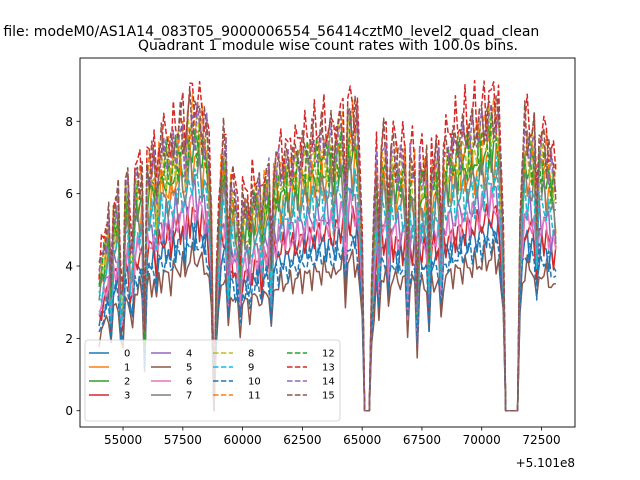 This screenshot has width=640, height=480. Describe the element at coordinates (69, 339) in the screenshot. I see `y-tick-label: 2` at that location.